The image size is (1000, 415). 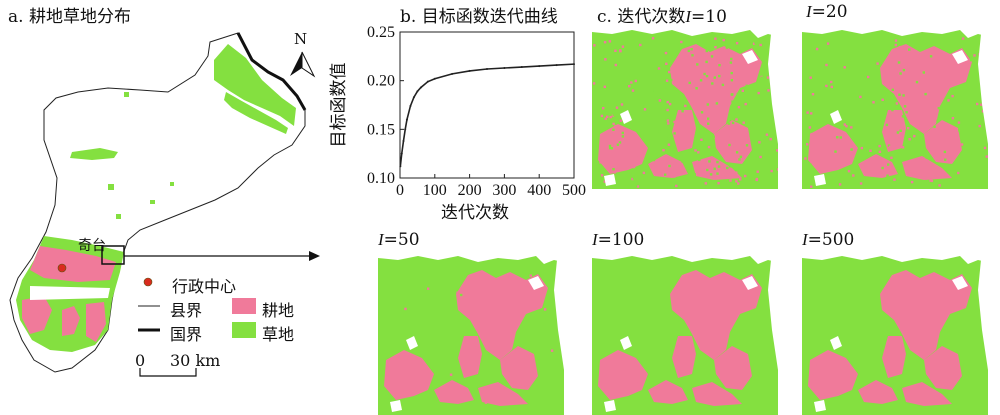 What do you see at coordinates (539, 190) in the screenshot?
I see `x-tick-label: 400` at bounding box center [539, 190].